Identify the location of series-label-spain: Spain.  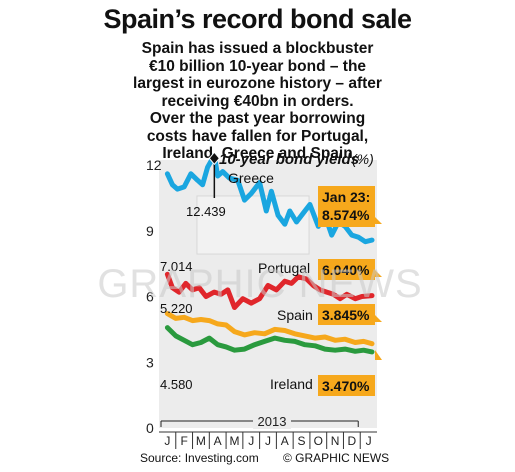
(295, 315).